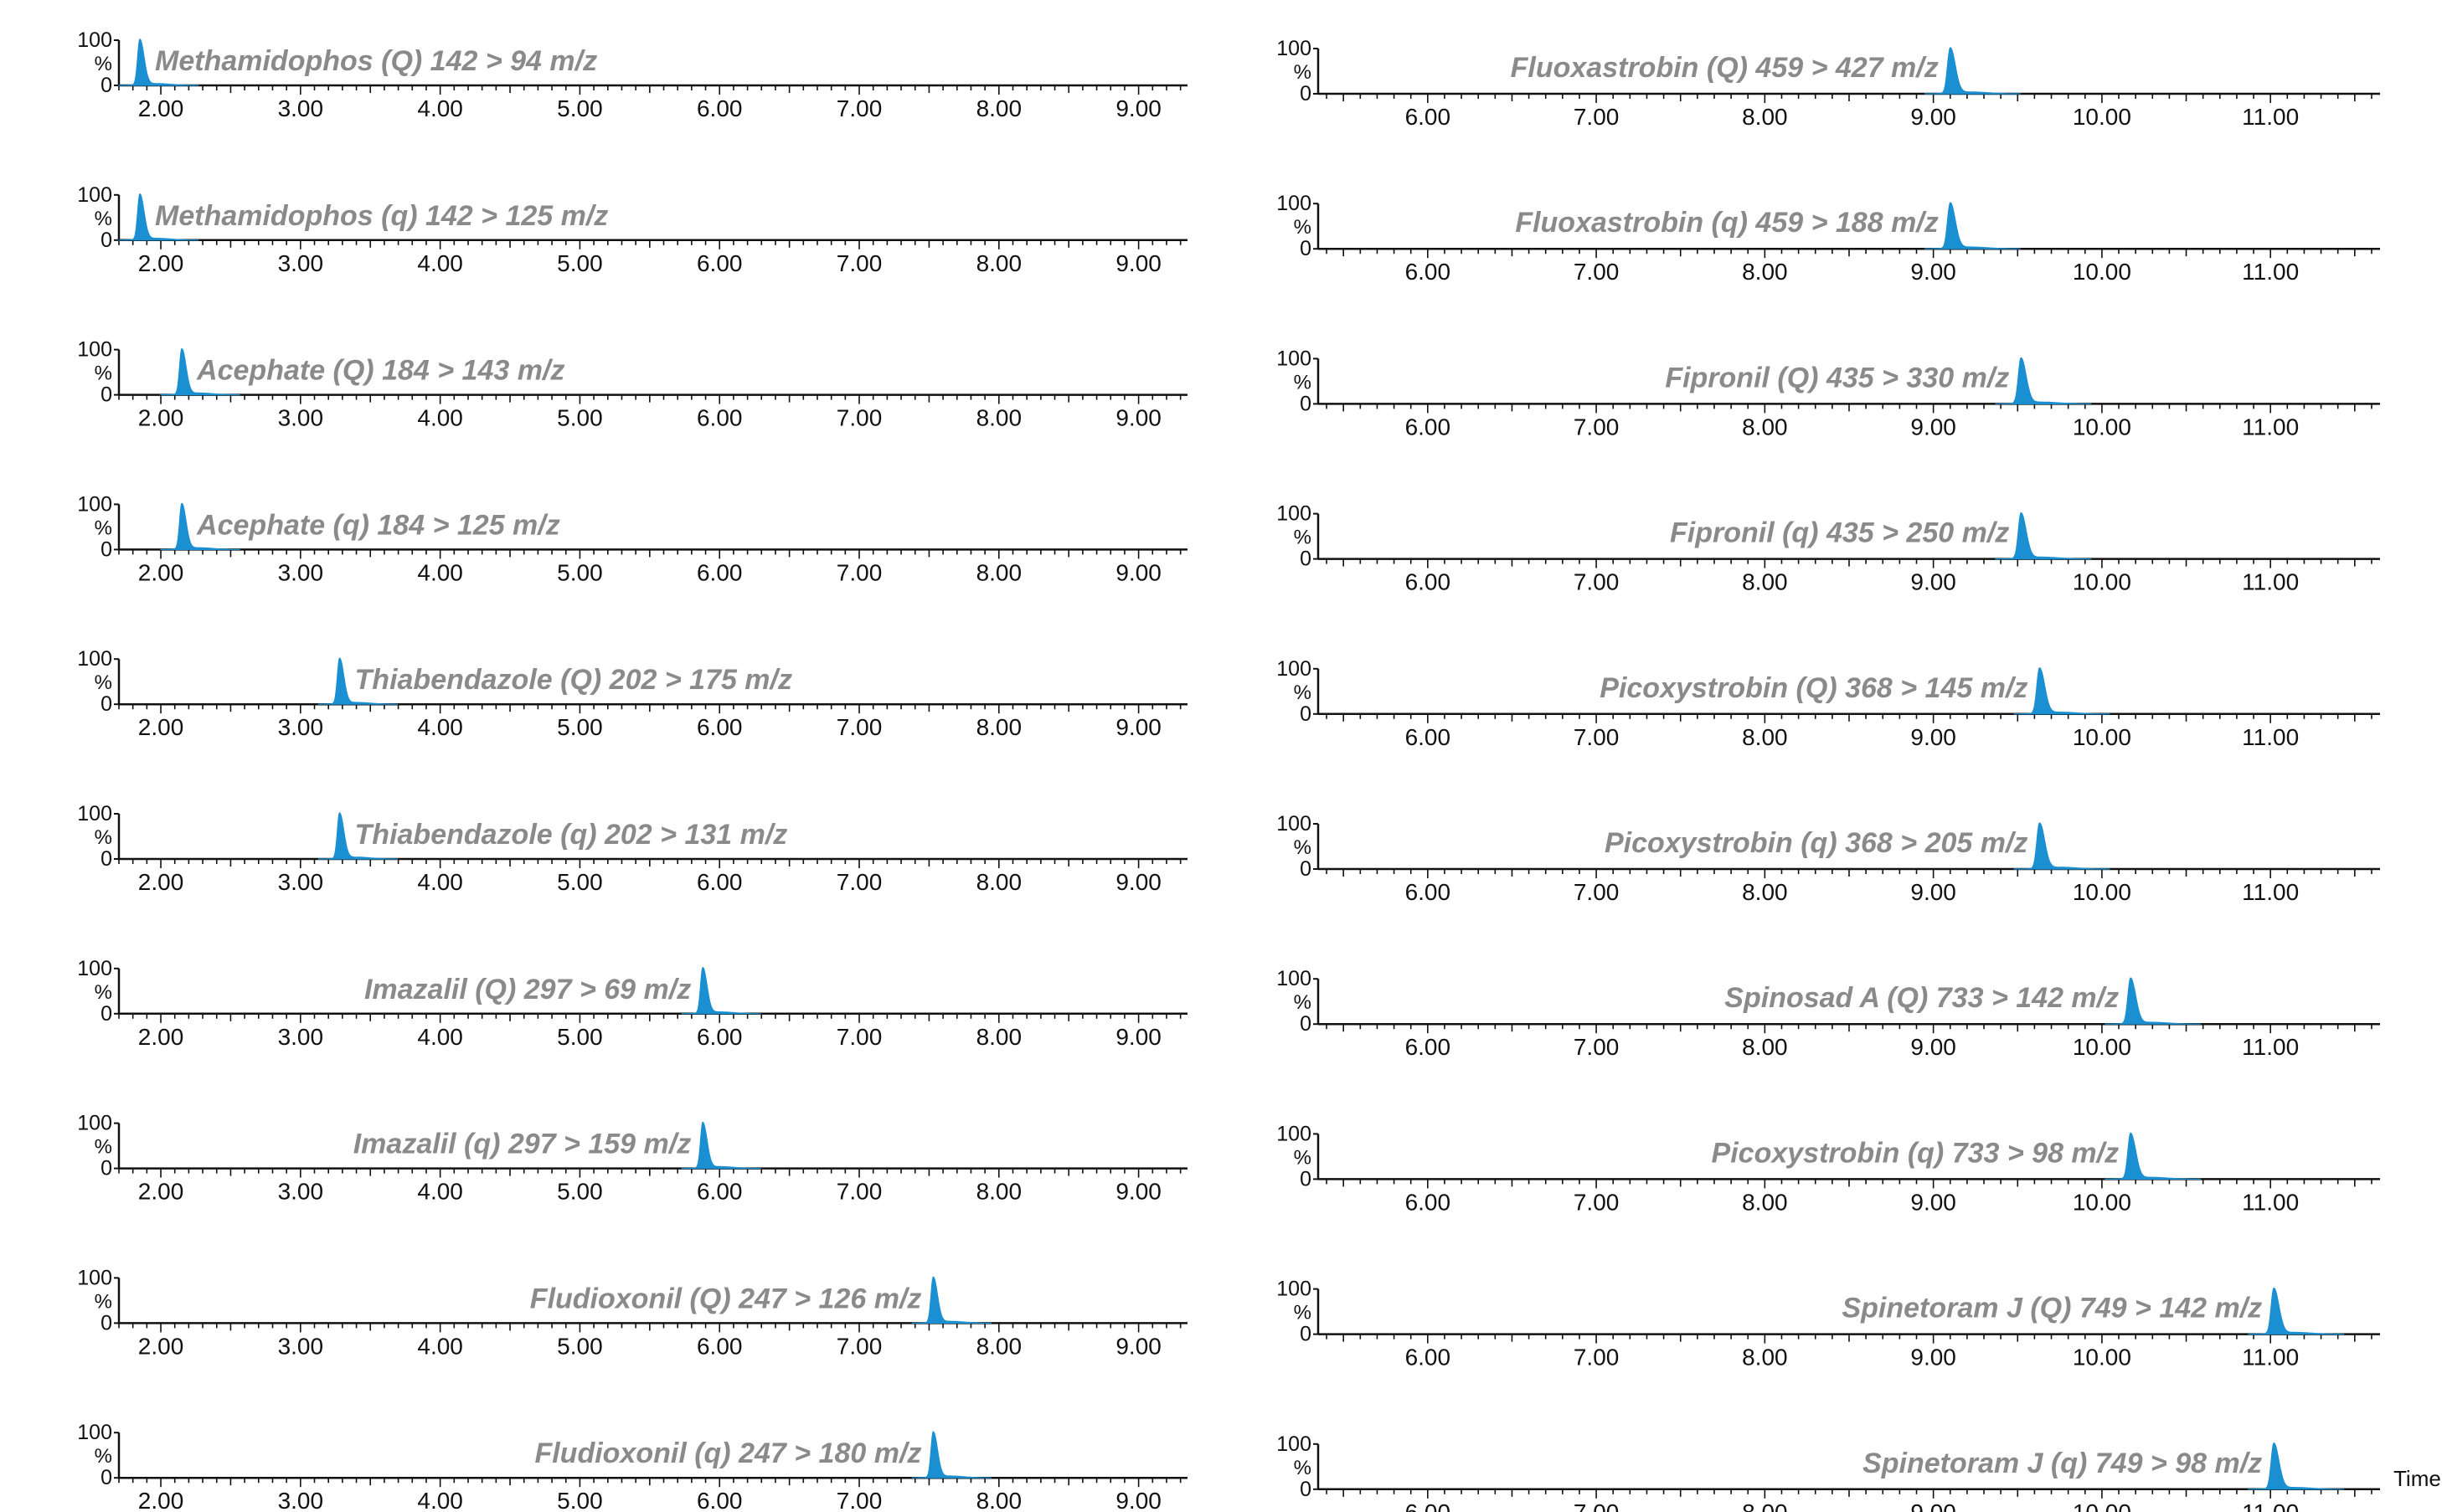 This screenshot has height=1512, width=2442. What do you see at coordinates (527, 990) in the screenshot?
I see `transition-label: Imazalil (Q) 297 > 69 m/z` at bounding box center [527, 990].